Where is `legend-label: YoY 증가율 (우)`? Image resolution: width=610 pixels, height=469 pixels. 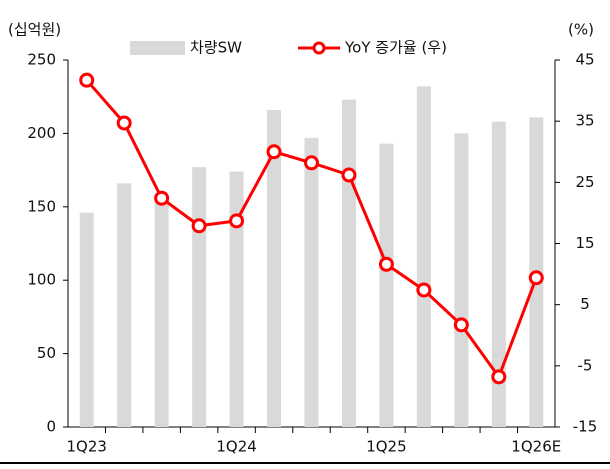
legend-label: YoY 증가율 (우) is located at coordinates (395, 48).